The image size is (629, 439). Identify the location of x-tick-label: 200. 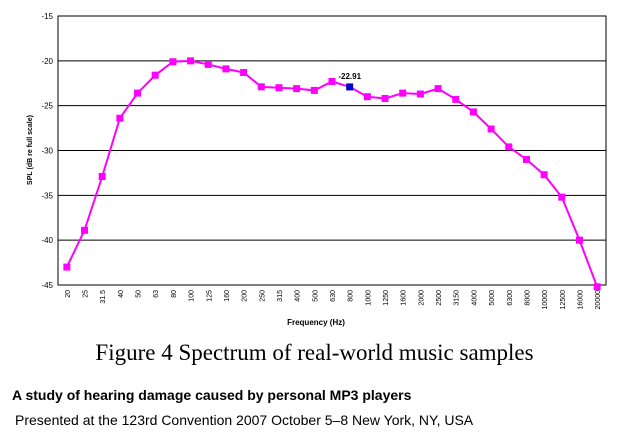
(245, 296).